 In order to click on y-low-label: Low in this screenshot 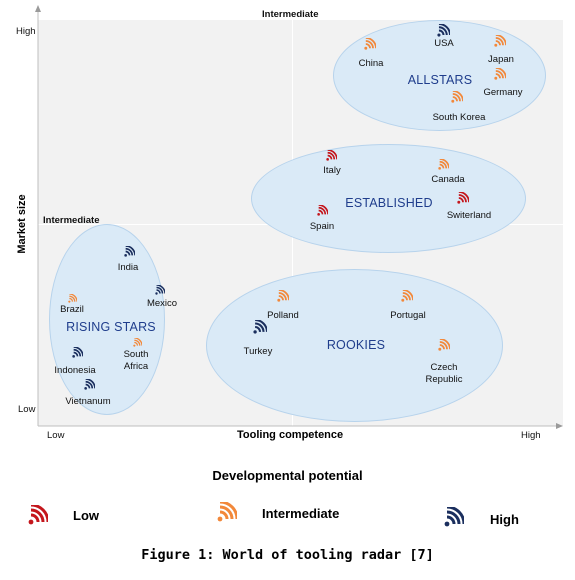, I will do `click(27, 409)`.